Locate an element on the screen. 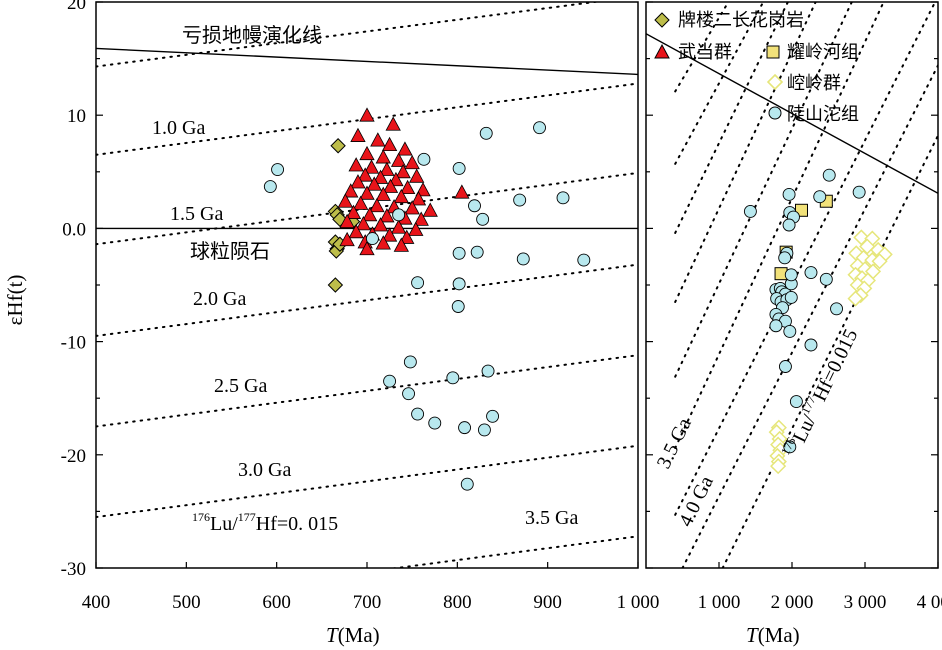 The image size is (942, 650). model-age-label-1-5: 1.5 Ga is located at coordinates (196, 214).